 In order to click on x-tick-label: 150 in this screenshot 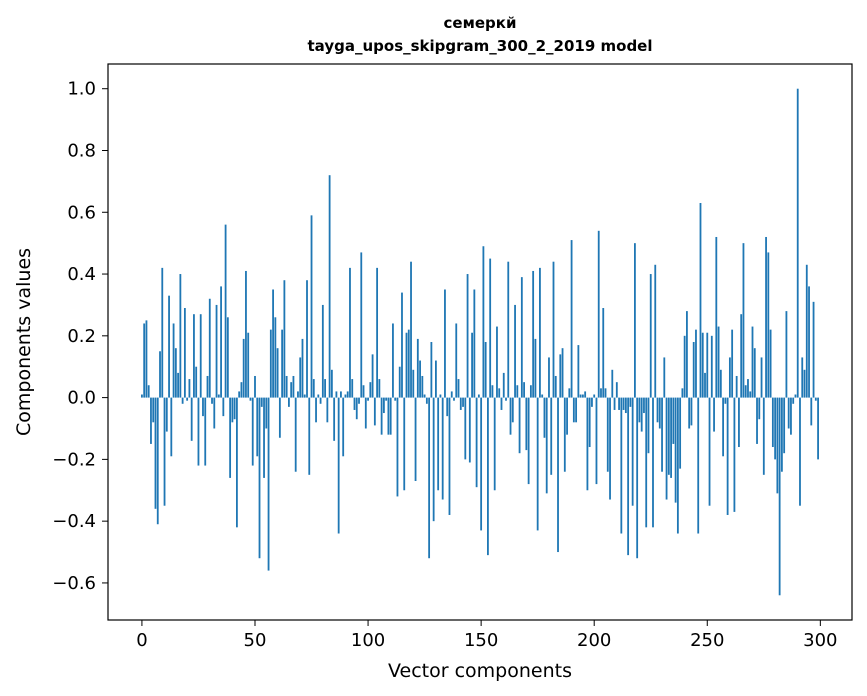, I will do `click(481, 640)`.